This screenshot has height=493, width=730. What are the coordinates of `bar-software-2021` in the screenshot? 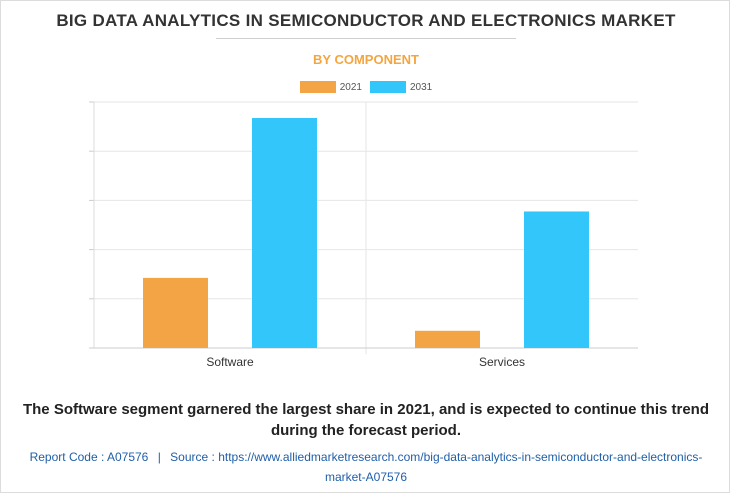 It's located at (175, 312).